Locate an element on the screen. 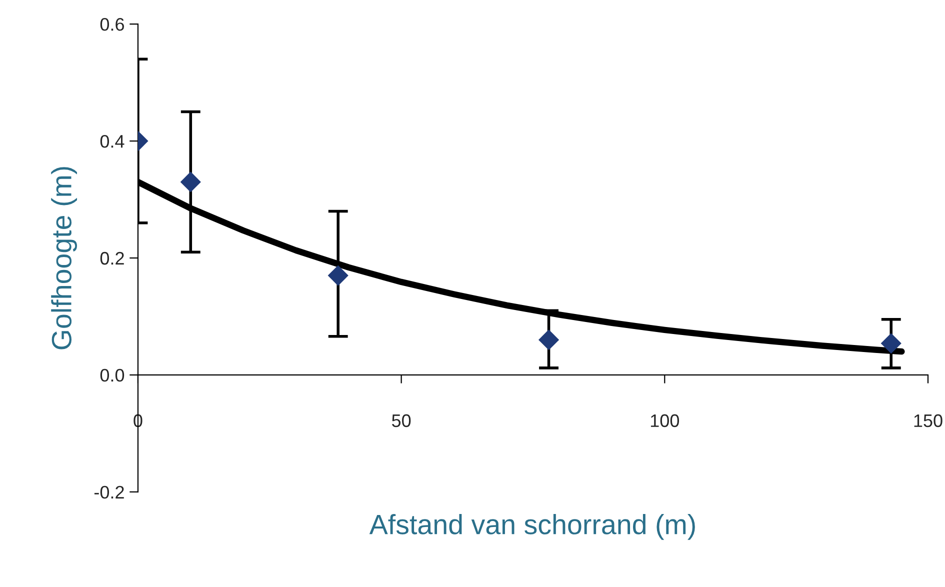 This screenshot has width=945, height=587. y-tick-label: 0.4 is located at coordinates (112, 141).